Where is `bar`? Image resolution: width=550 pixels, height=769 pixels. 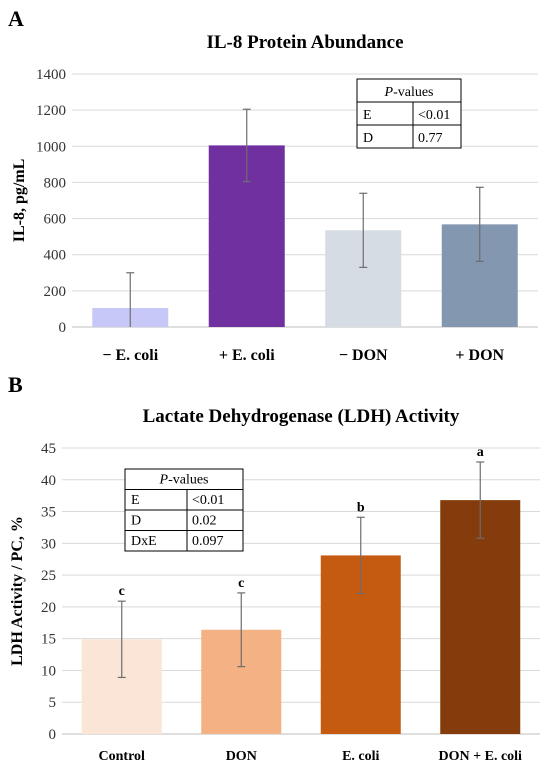
bar is located at coordinates (480, 617).